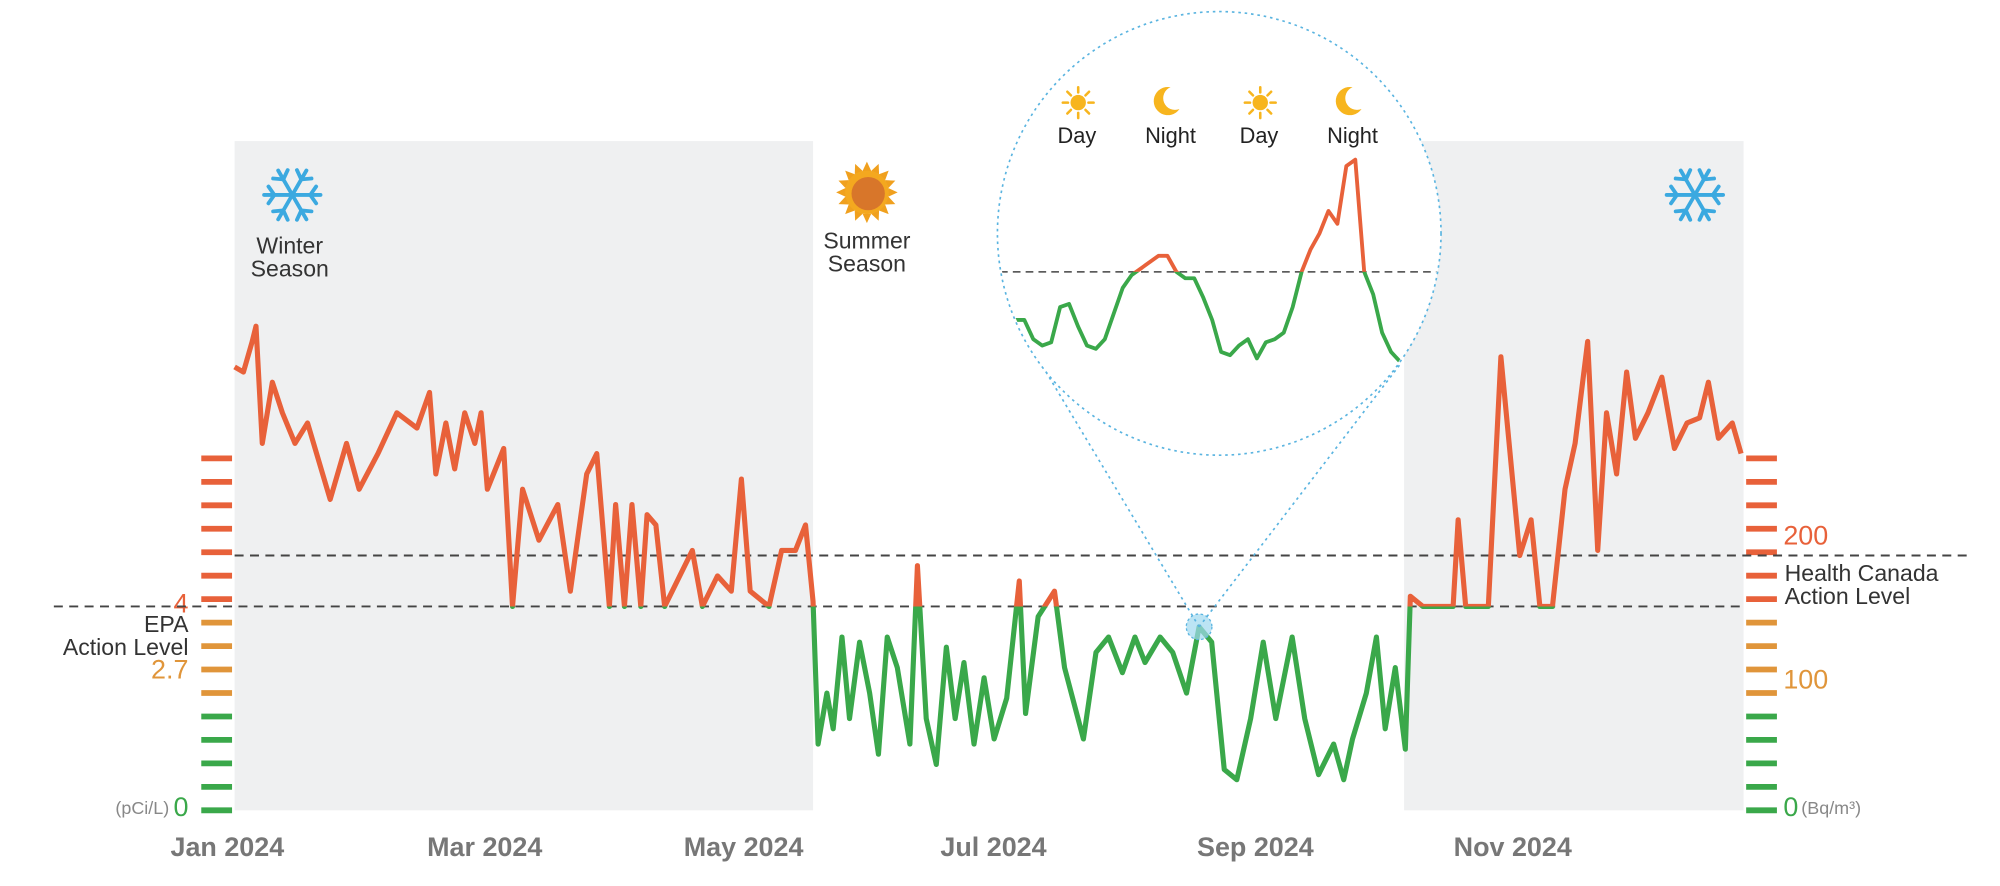 This screenshot has width=2000, height=886. Describe the element at coordinates (1805, 680) in the screenshot. I see `y2-tick-label: 100` at that location.